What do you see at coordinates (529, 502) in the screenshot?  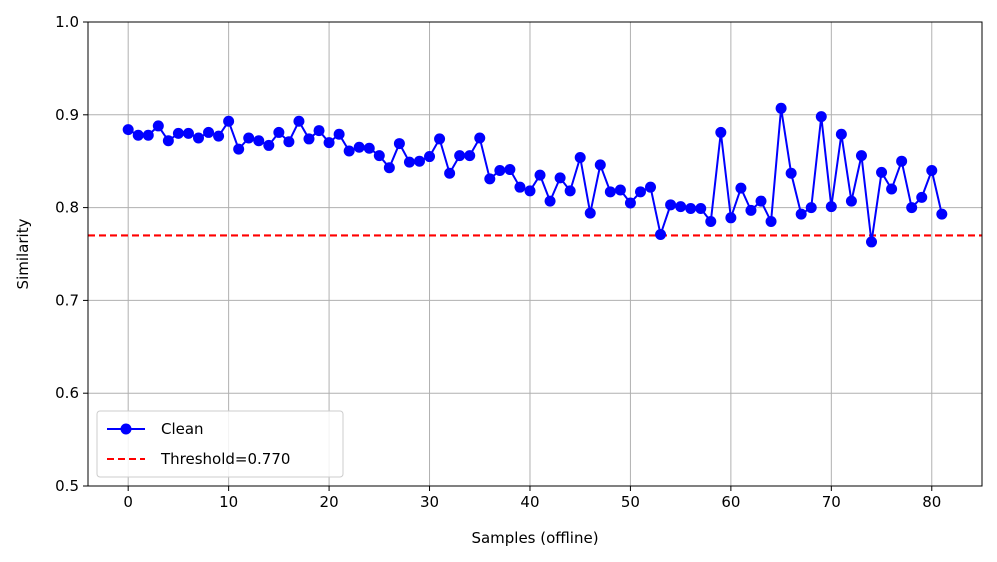 I see `x-tick-label: 40` at bounding box center [529, 502].